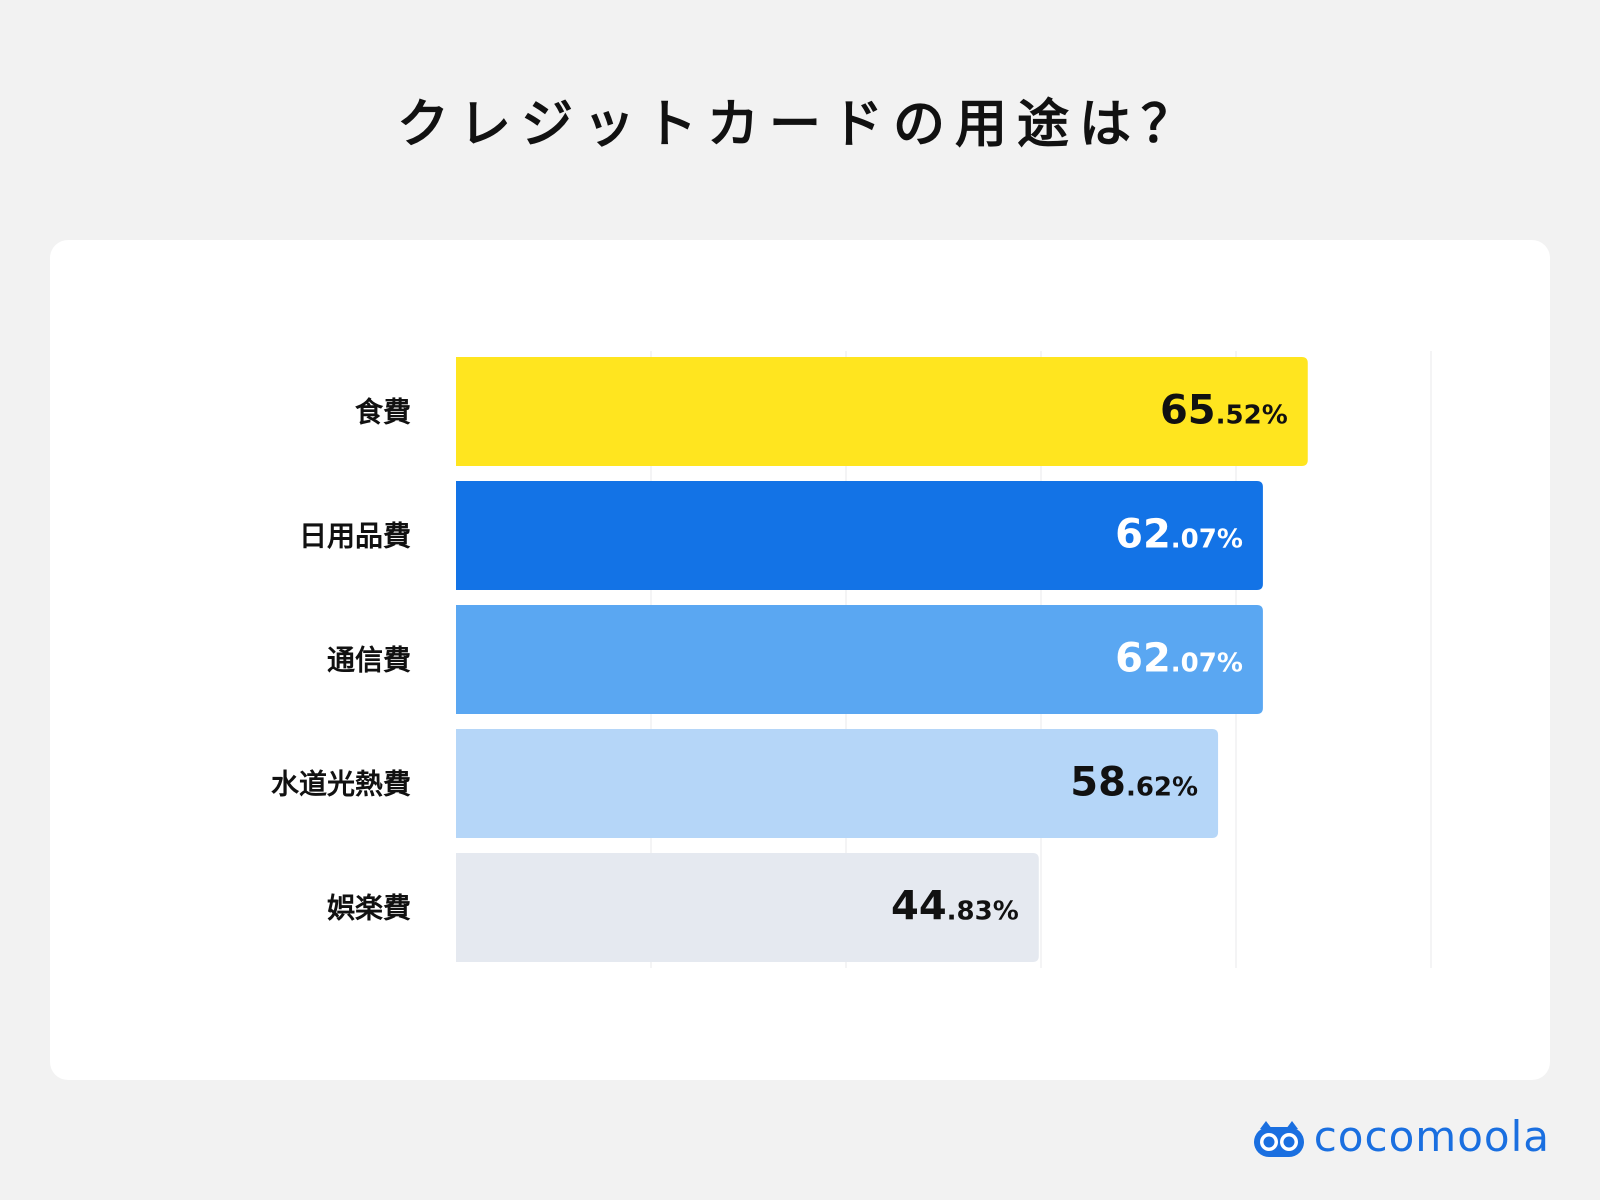  Describe the element at coordinates (799, 125) in the screenshot. I see `chart-title: クレジットカードの用途は？` at that location.